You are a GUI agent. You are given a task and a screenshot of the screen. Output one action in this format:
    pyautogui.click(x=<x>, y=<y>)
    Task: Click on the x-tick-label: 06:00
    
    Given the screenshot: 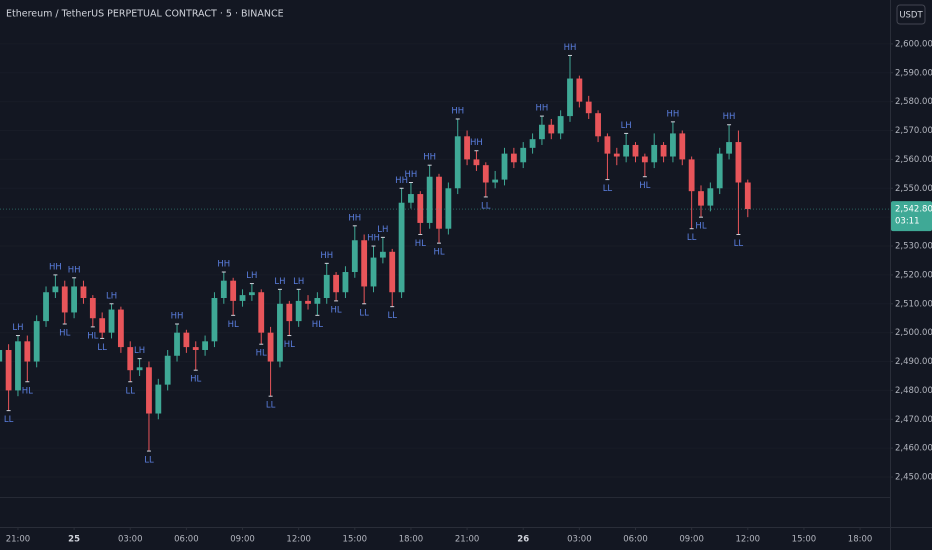 What is the action you would take?
    pyautogui.click(x=186, y=540)
    